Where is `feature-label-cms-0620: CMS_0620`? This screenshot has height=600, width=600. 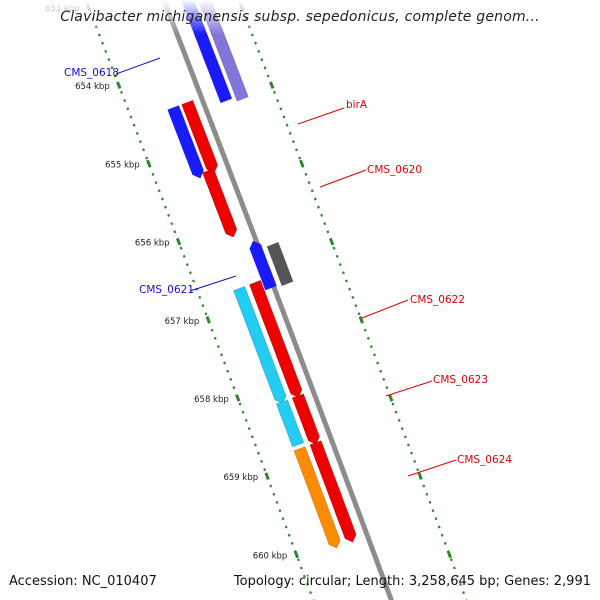 feature-label-cms-0620: CMS_0620 is located at coordinates (394, 170).